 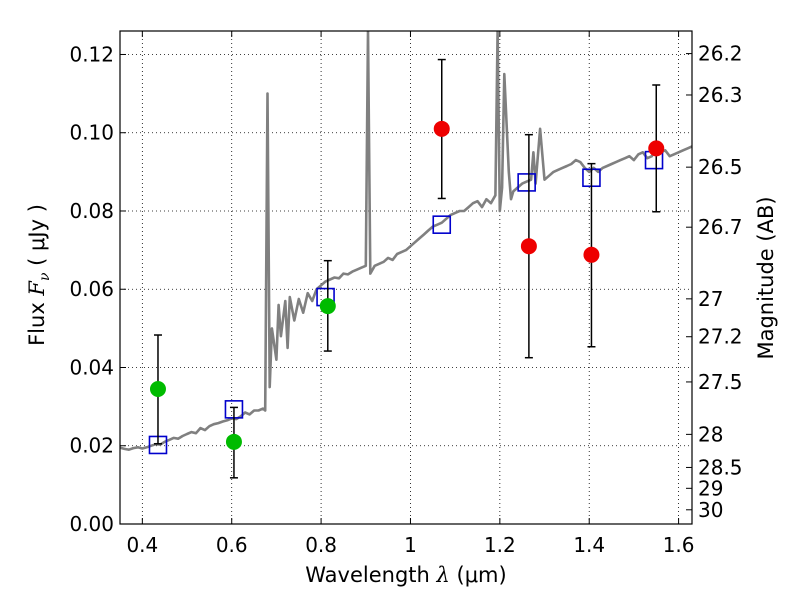 What do you see at coordinates (91, 289) in the screenshot?
I see `y-tick-label: 0.06` at bounding box center [91, 289].